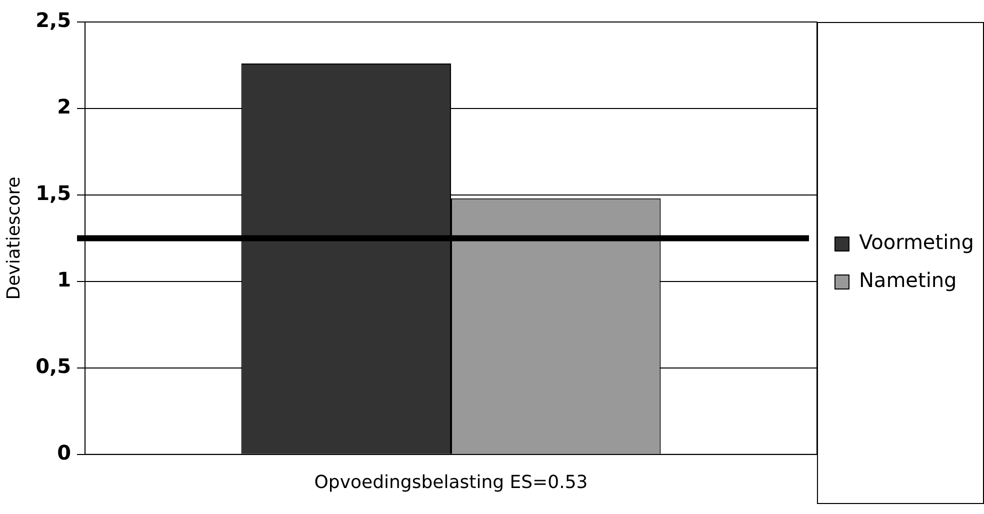  Describe the element at coordinates (13, 238) in the screenshot. I see `y-axis-title: Deviatiescore` at that location.